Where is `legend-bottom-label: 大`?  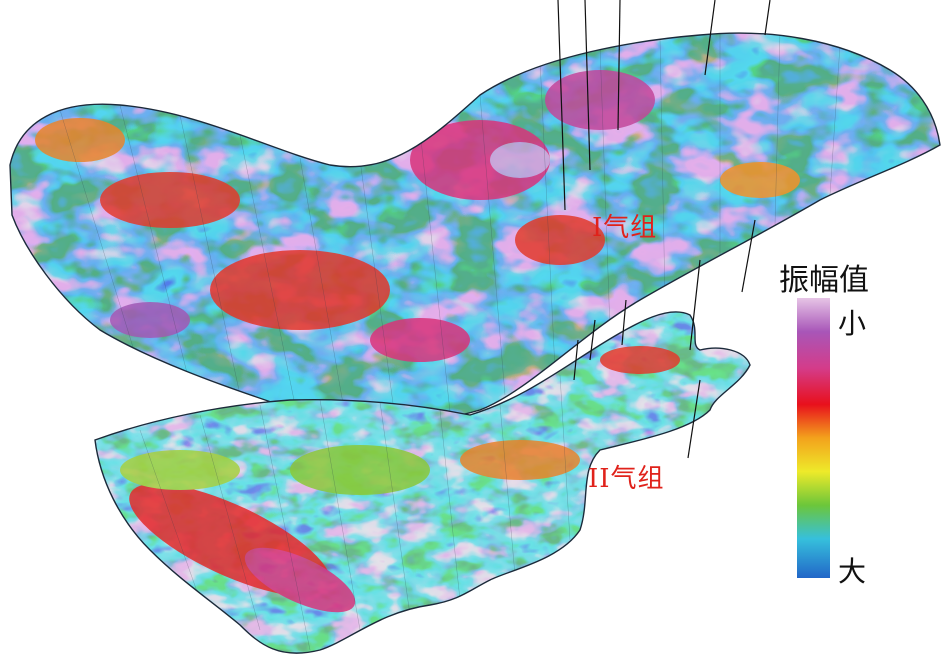
legend-bottom-label: 大 is located at coordinates (852, 571).